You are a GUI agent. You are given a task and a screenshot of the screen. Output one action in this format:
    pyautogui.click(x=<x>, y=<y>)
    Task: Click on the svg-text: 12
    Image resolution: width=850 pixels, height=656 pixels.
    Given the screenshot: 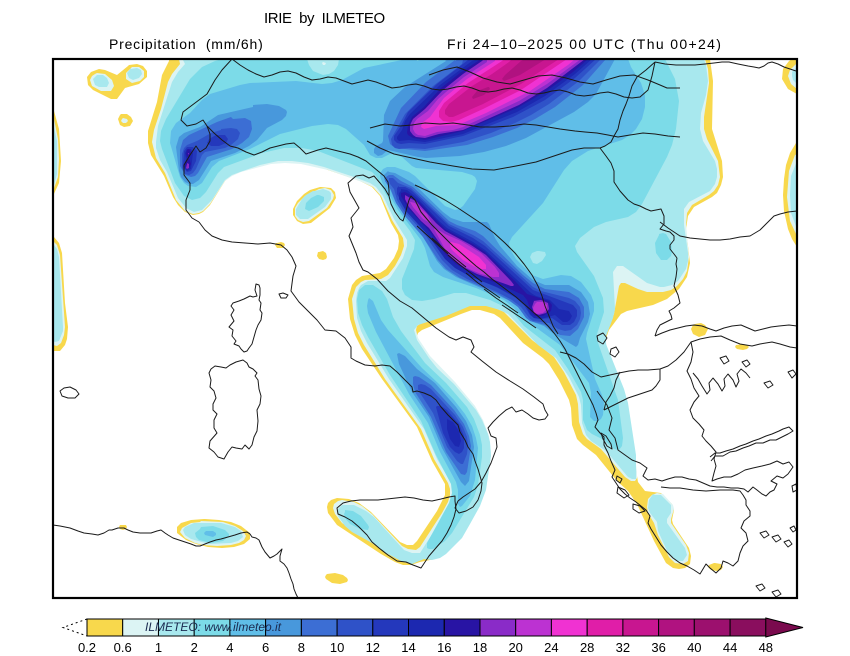 What is the action you would take?
    pyautogui.click(x=373, y=647)
    